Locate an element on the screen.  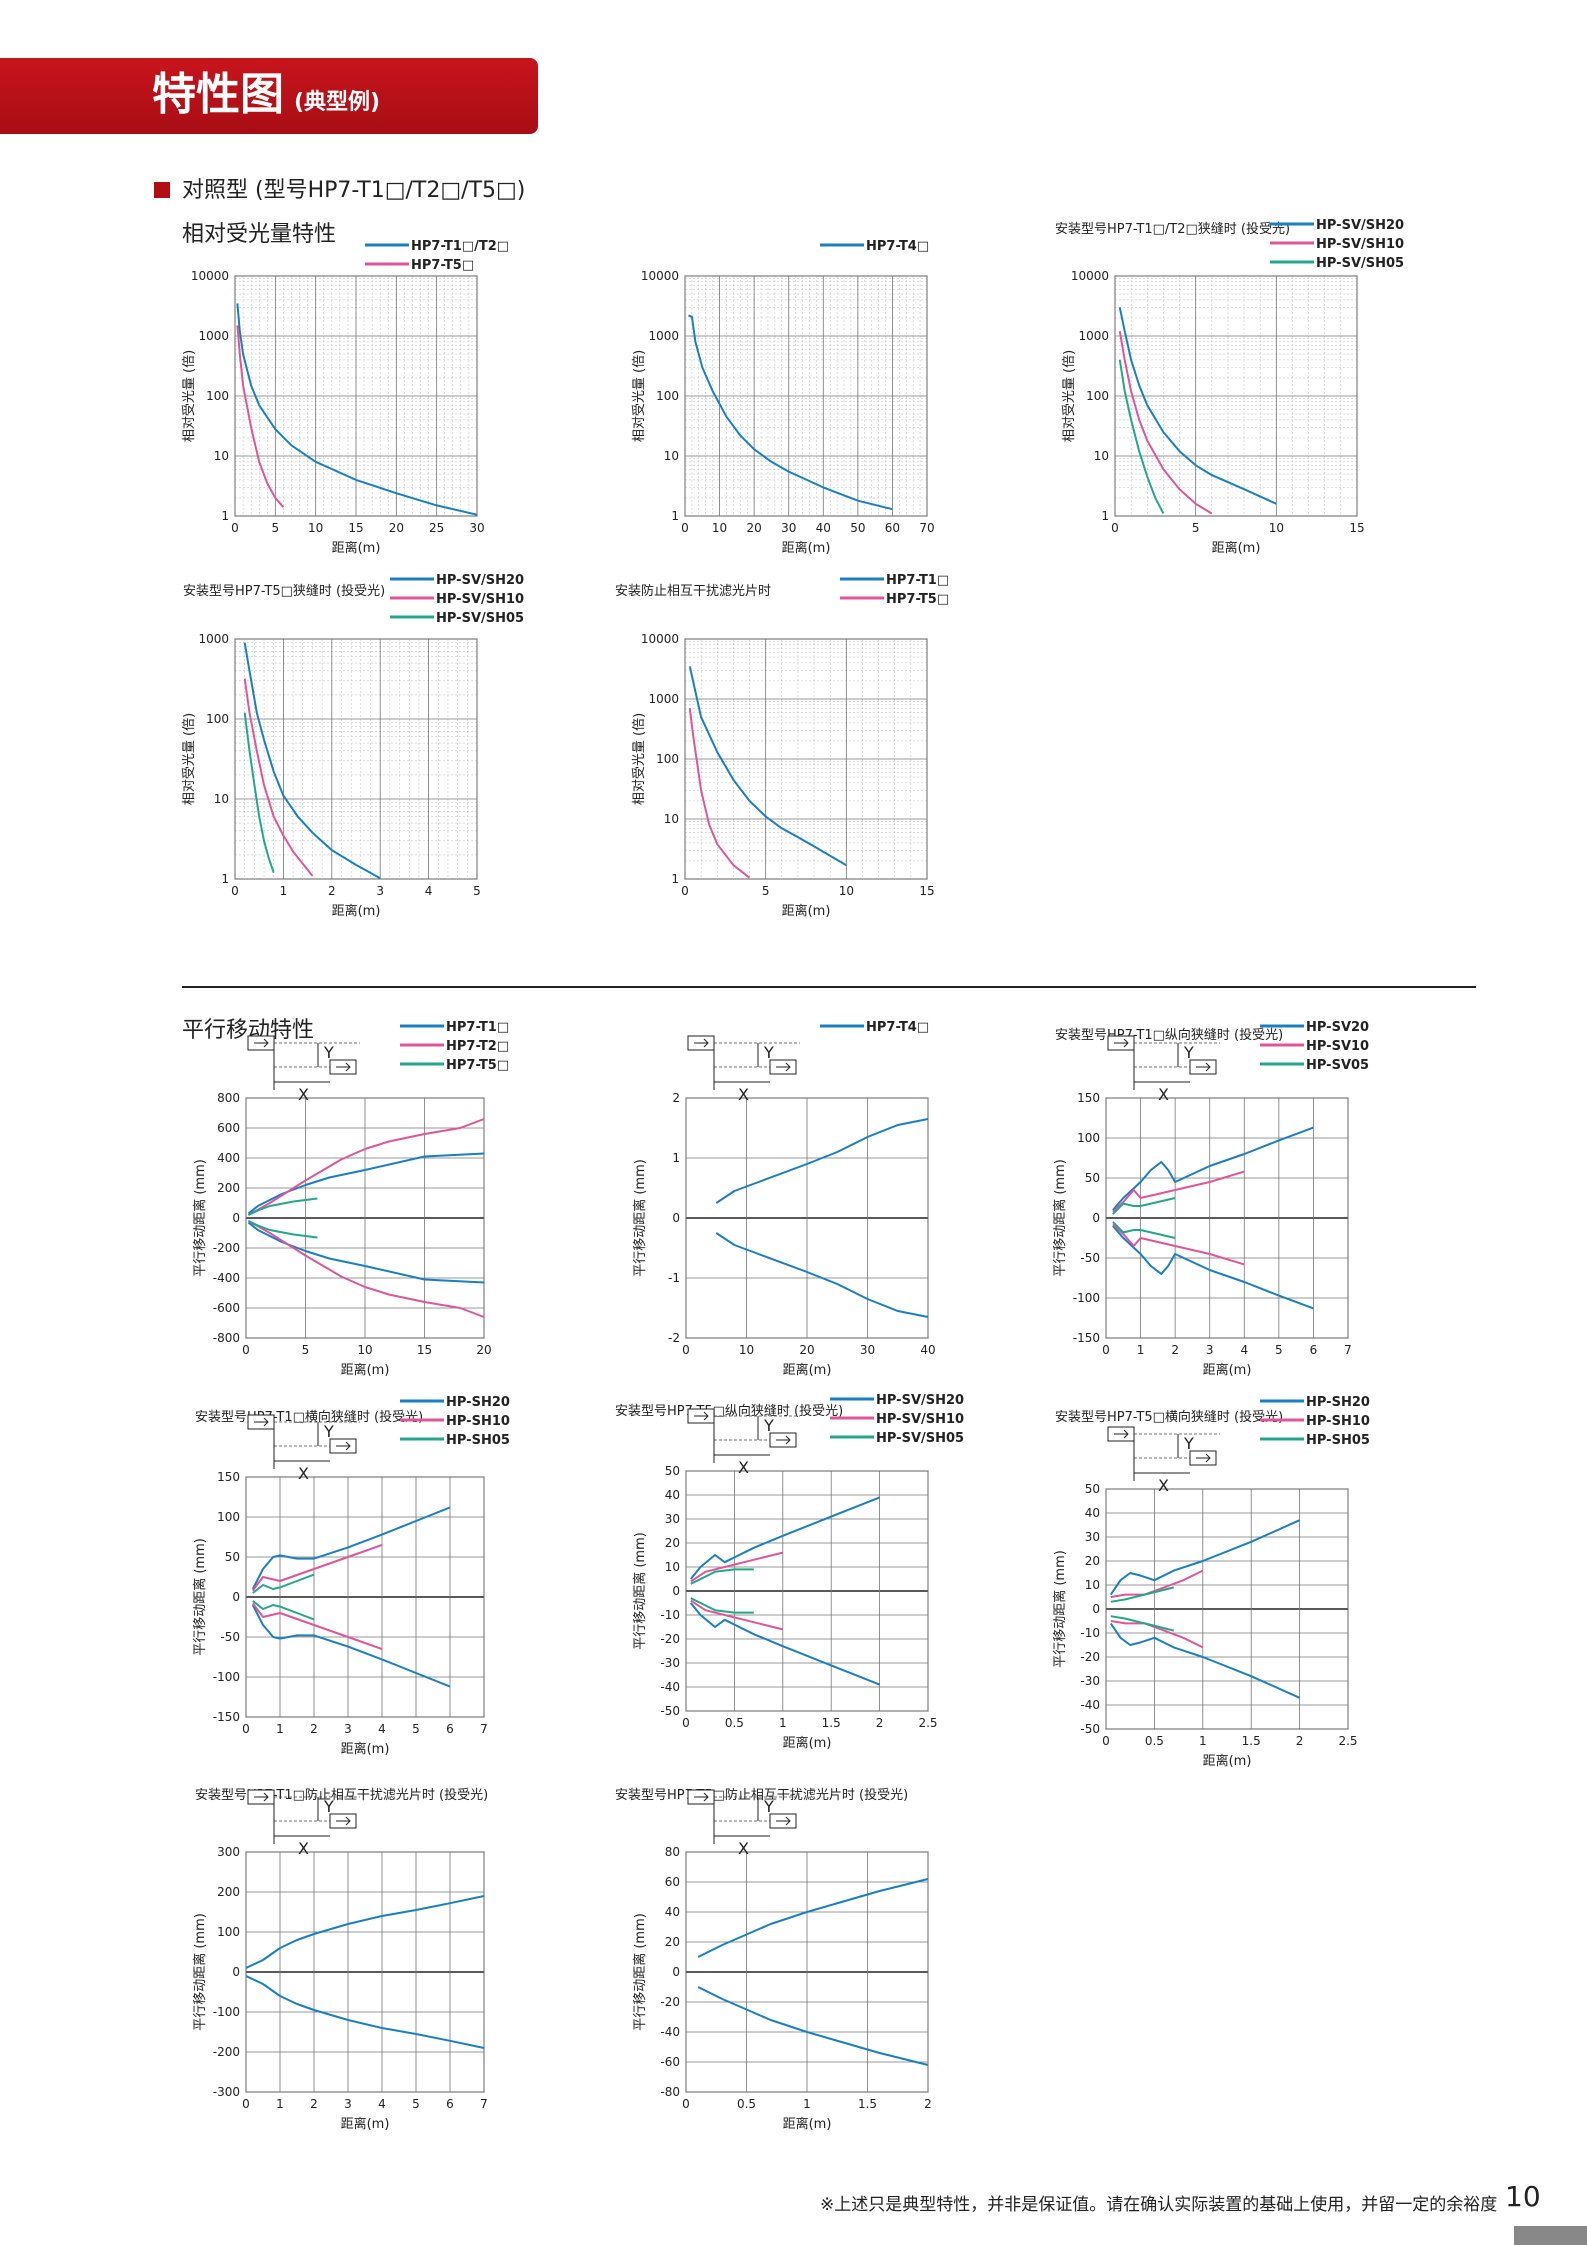
page-tab-marker is located at coordinates (1550, 2235).